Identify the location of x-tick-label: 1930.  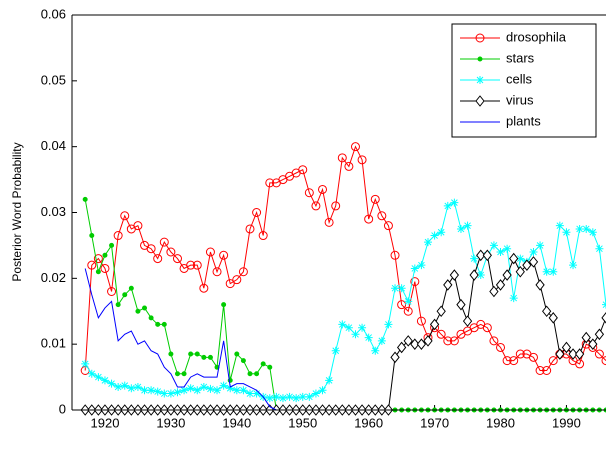
(170, 422).